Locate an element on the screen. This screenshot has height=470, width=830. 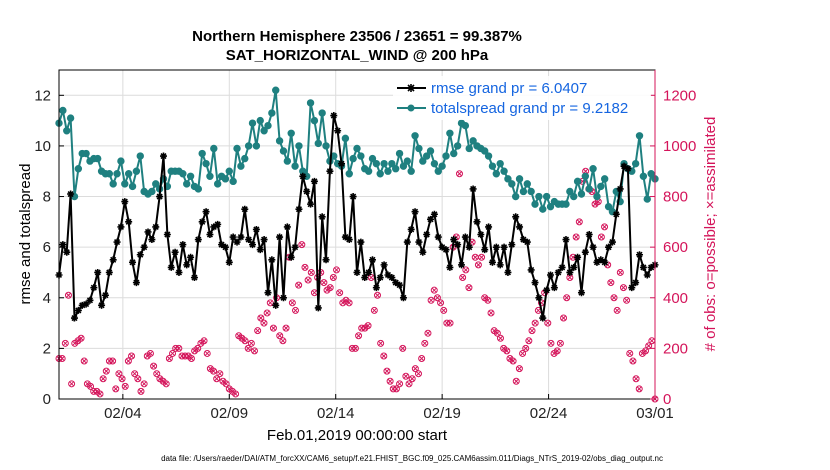
x-tick-label: 02/04 is located at coordinates (123, 413).